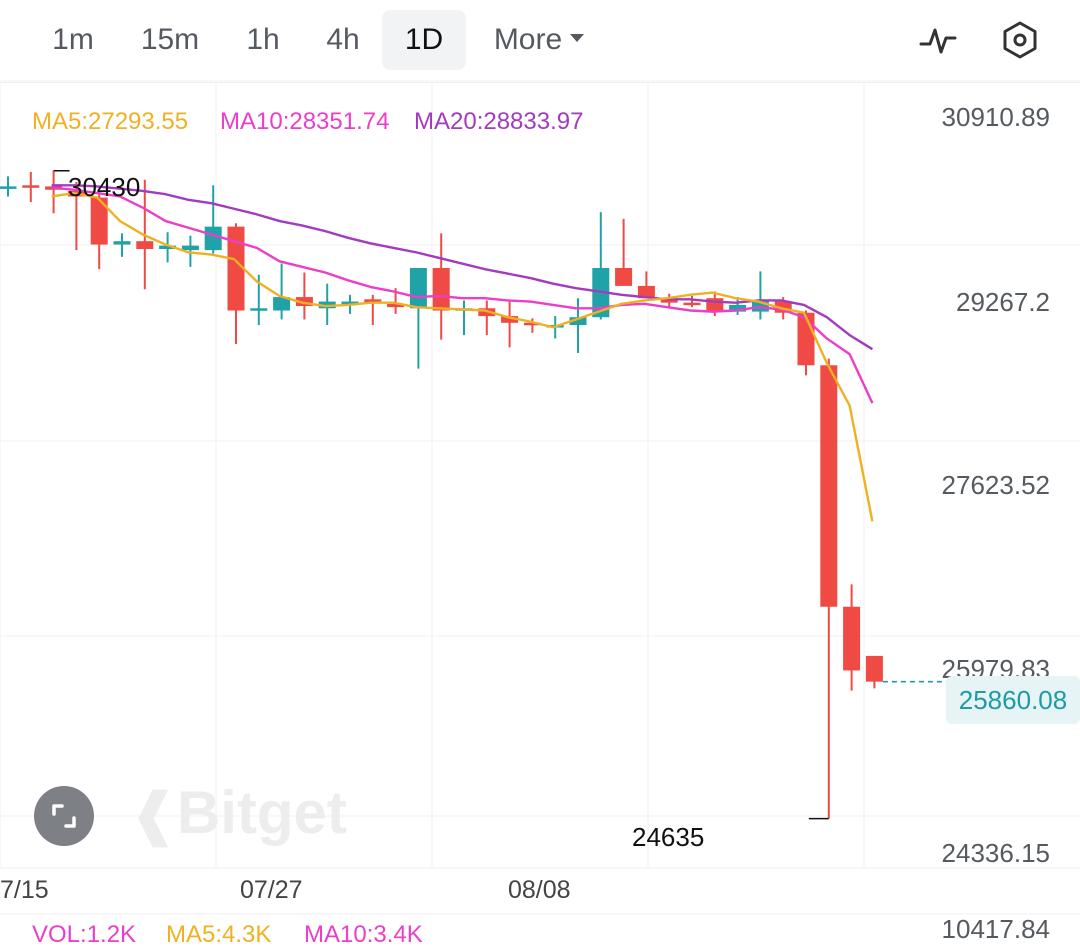 The height and width of the screenshot is (952, 1080). I want to click on volume-axis-label: 10417.84, so click(995, 929).